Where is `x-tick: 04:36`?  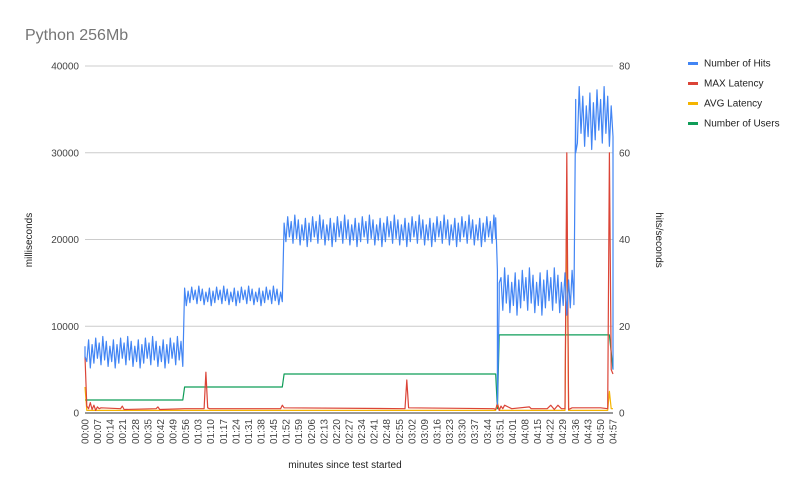 x-tick: 04:36 is located at coordinates (576, 431).